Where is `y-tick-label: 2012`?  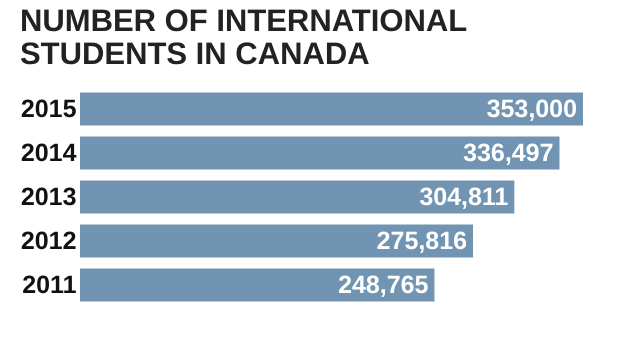 y-tick-label: 2012 is located at coordinates (48, 241).